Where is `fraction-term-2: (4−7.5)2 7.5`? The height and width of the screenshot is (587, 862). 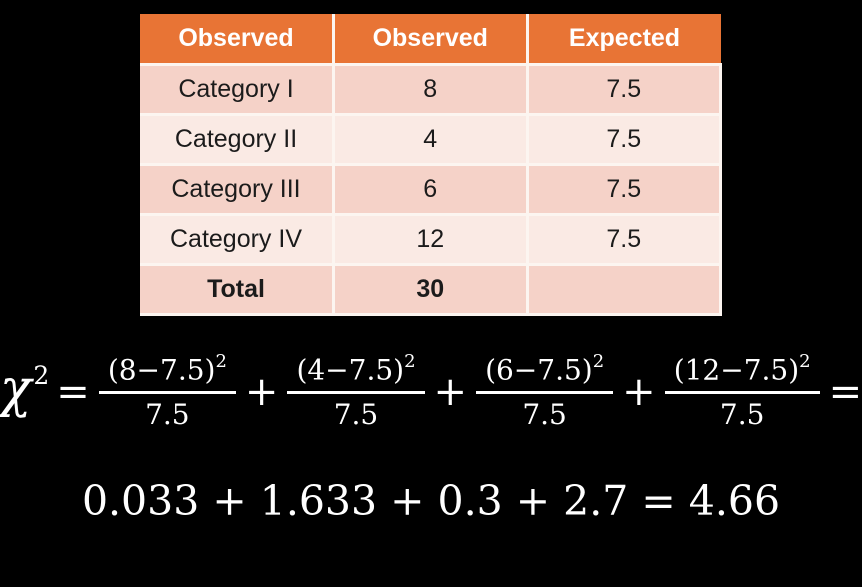
fraction-term-2: (4−7.5)2 7.5 is located at coordinates (356, 391).